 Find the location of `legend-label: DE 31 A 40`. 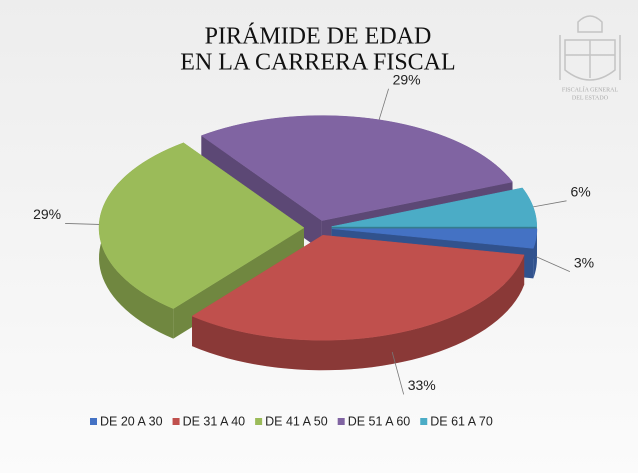

legend-label: DE 31 A 40 is located at coordinates (214, 421).